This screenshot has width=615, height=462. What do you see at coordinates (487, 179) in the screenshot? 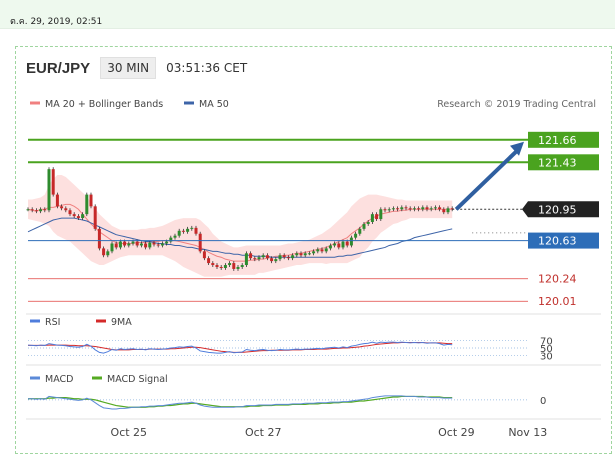
I see `forecast-arrow-shaft` at bounding box center [487, 179].